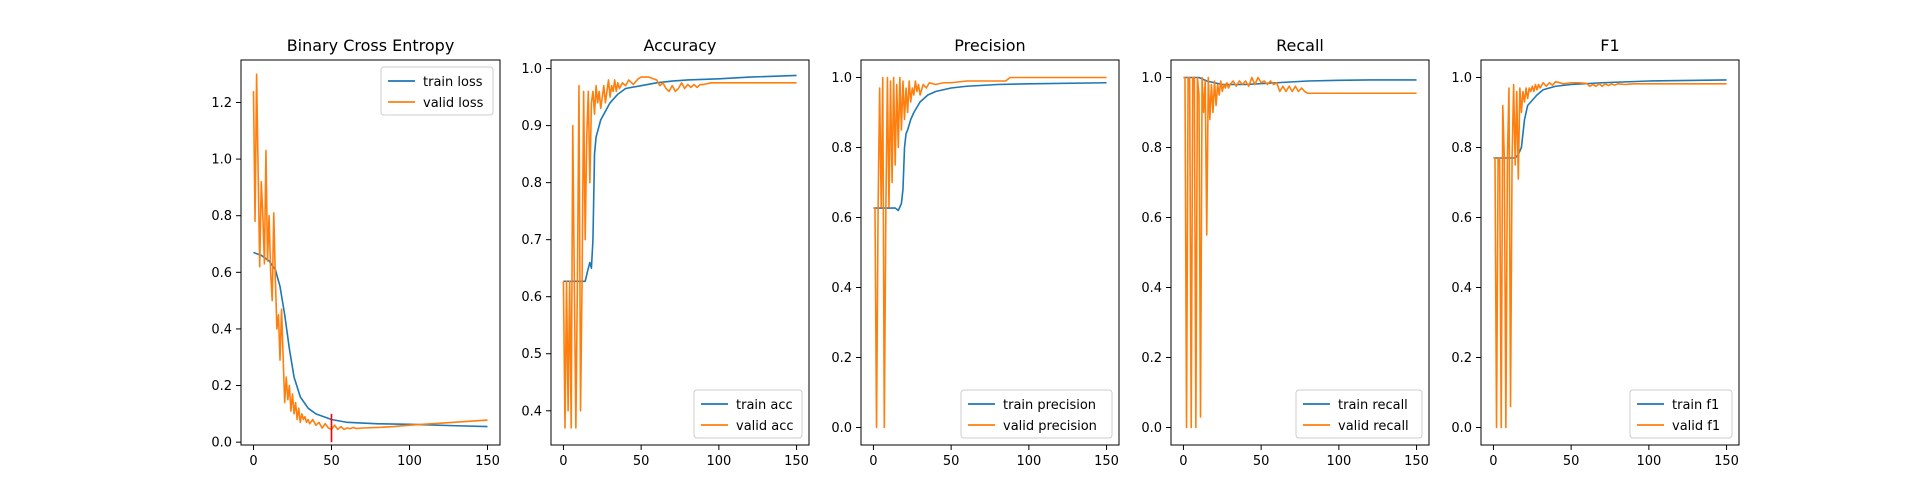 This screenshot has width=1920, height=500. Describe the element at coordinates (764, 405) in the screenshot. I see `legend-label: train acc` at that location.